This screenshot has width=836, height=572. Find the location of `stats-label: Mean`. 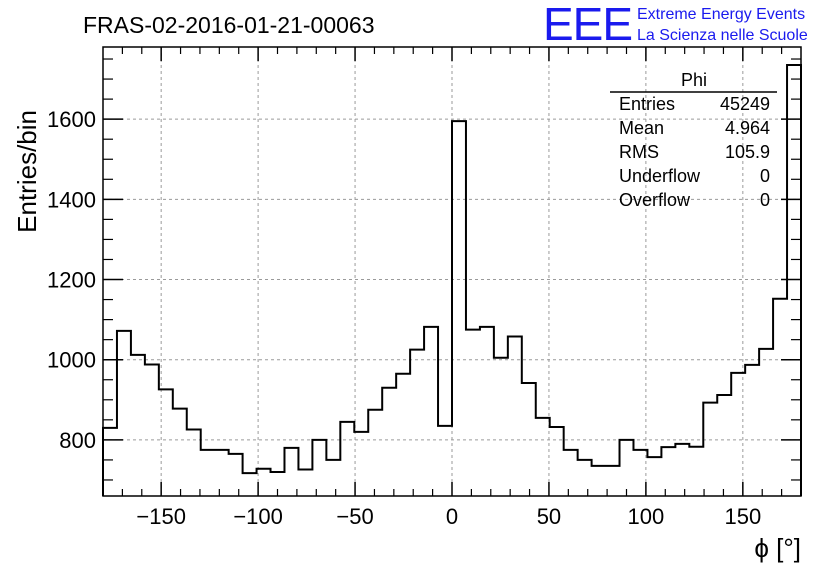

stats-label: Mean is located at coordinates (641, 128).